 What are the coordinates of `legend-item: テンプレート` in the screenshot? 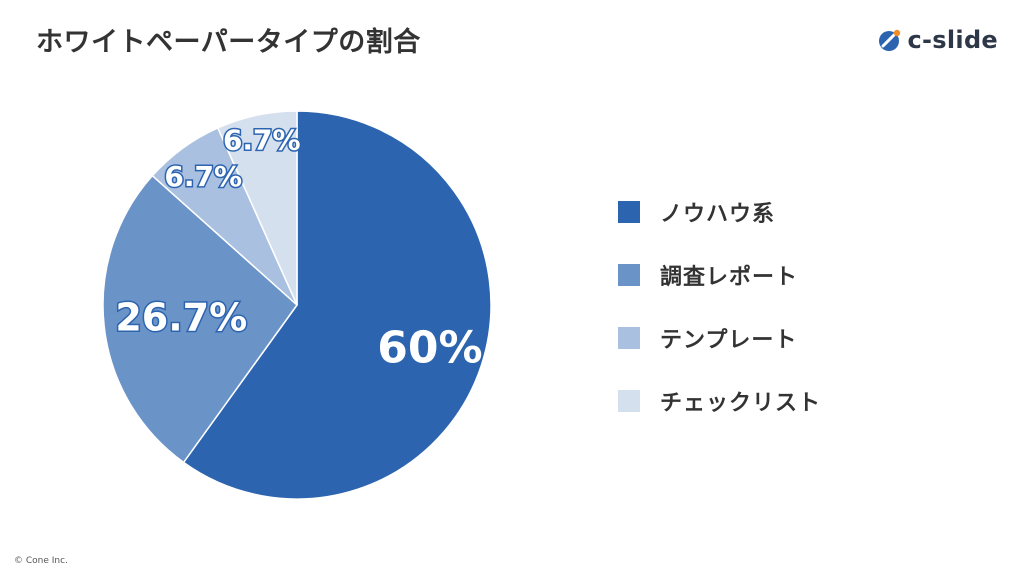 It's located at (719, 337).